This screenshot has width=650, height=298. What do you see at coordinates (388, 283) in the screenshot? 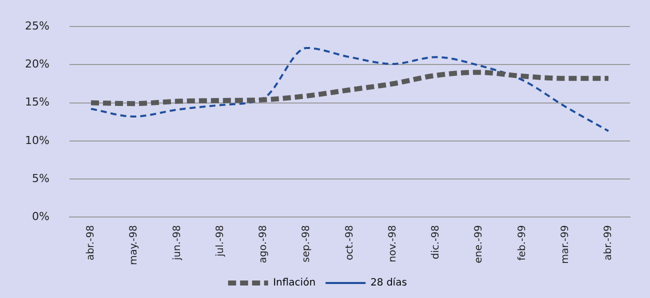
I see `legend-label: 28 días` at bounding box center [388, 283].